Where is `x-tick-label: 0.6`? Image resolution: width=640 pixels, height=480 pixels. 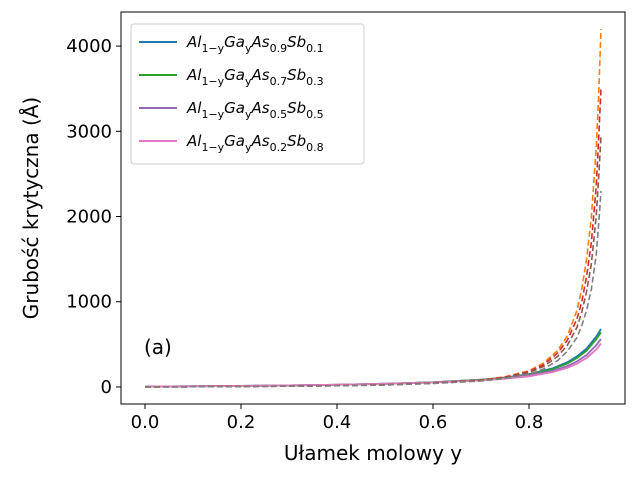
x-tick-label: 0.6 is located at coordinates (433, 422).